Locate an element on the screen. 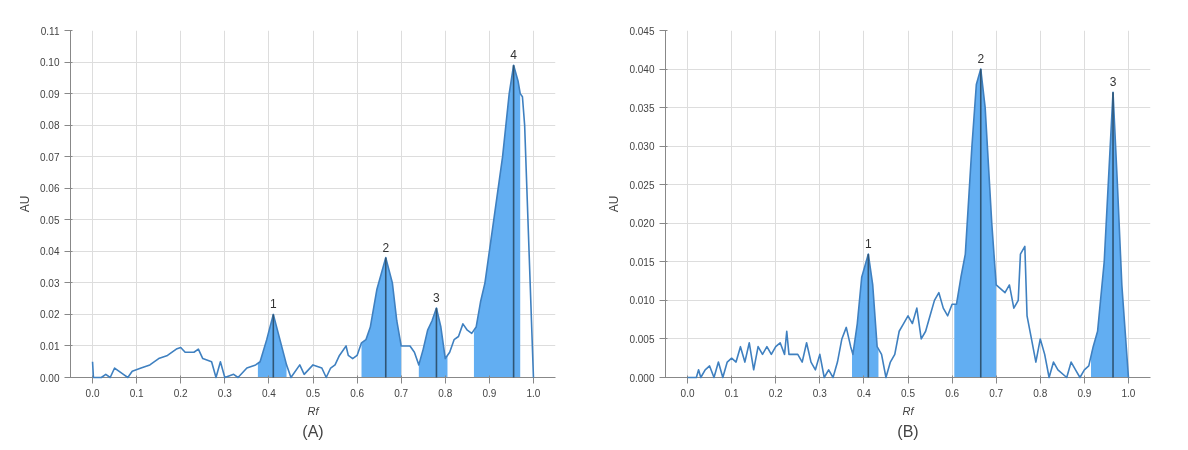 This screenshot has height=450, width=1188. y-tick-label: 0.020 is located at coordinates (642, 224).